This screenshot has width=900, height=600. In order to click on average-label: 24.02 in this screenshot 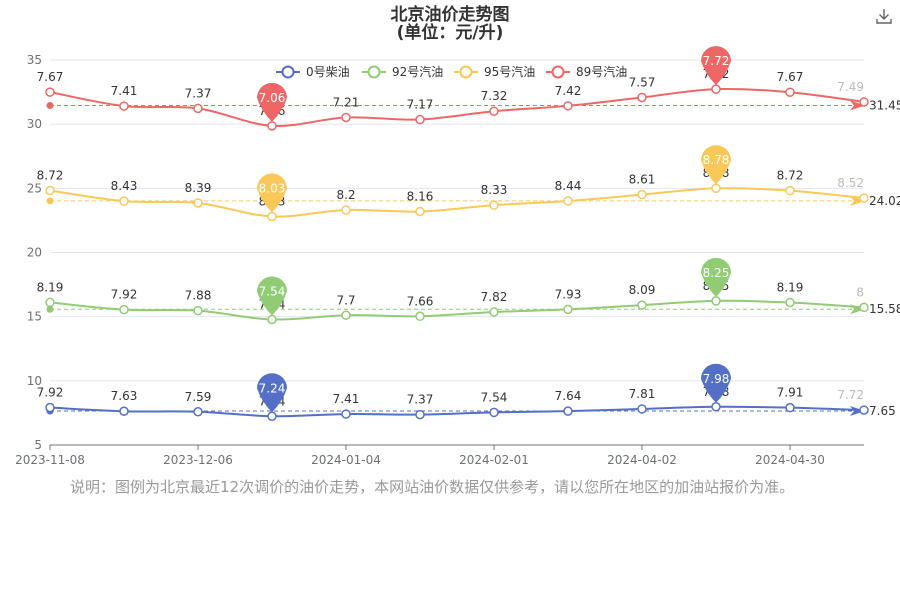, I will do `click(884, 201)`.